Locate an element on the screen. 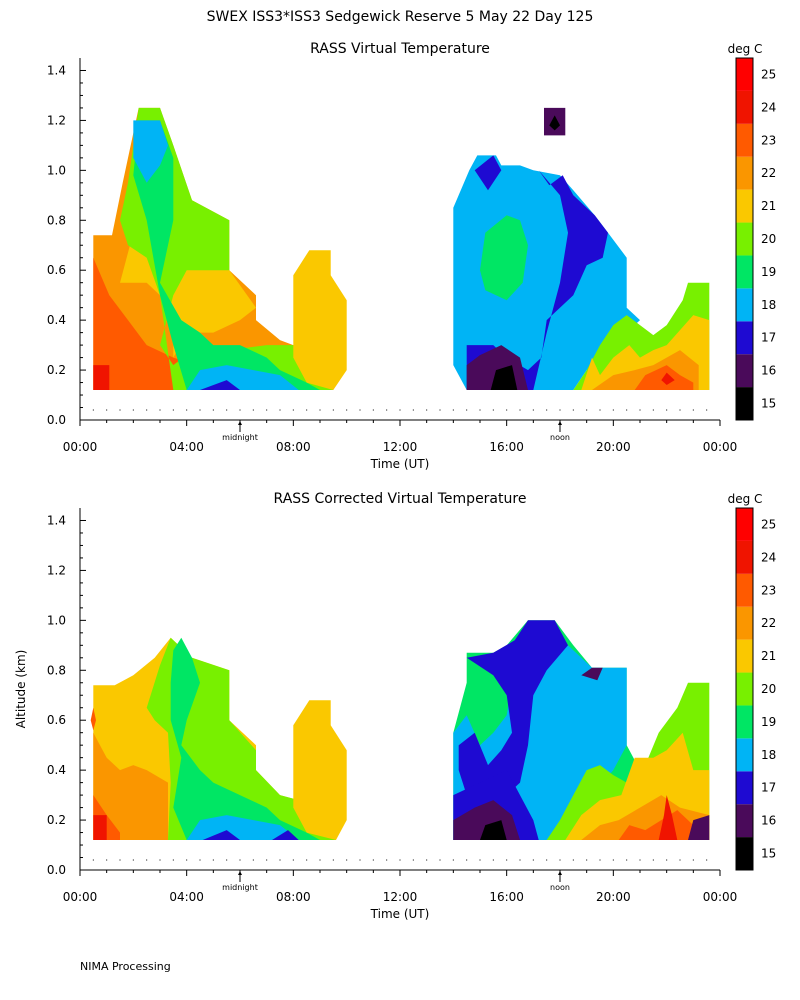  colorbar-label: 15 is located at coordinates (768, 404).